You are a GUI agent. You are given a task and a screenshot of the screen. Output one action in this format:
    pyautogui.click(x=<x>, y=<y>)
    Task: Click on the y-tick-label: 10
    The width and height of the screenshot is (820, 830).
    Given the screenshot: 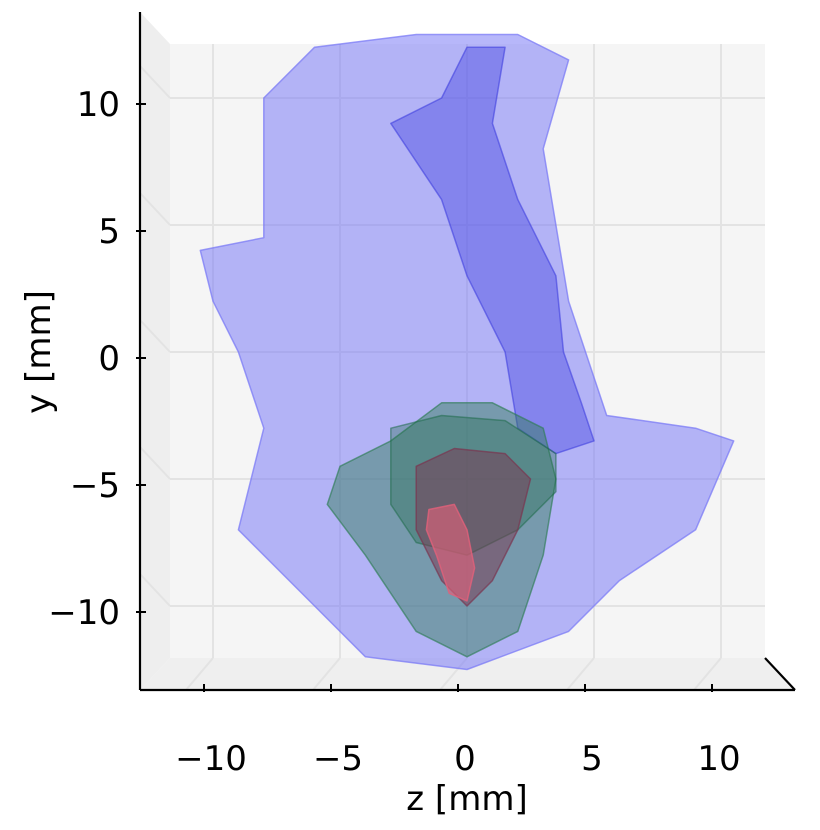 What is the action you would take?
    pyautogui.click(x=98, y=105)
    